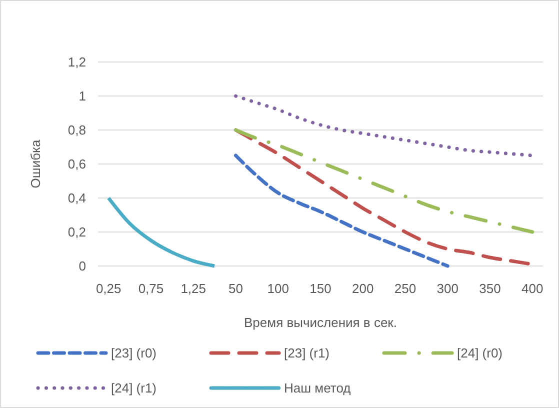 The image size is (559, 408). Describe the element at coordinates (193, 288) in the screenshot. I see `x-tick-label: 1,25` at that location.